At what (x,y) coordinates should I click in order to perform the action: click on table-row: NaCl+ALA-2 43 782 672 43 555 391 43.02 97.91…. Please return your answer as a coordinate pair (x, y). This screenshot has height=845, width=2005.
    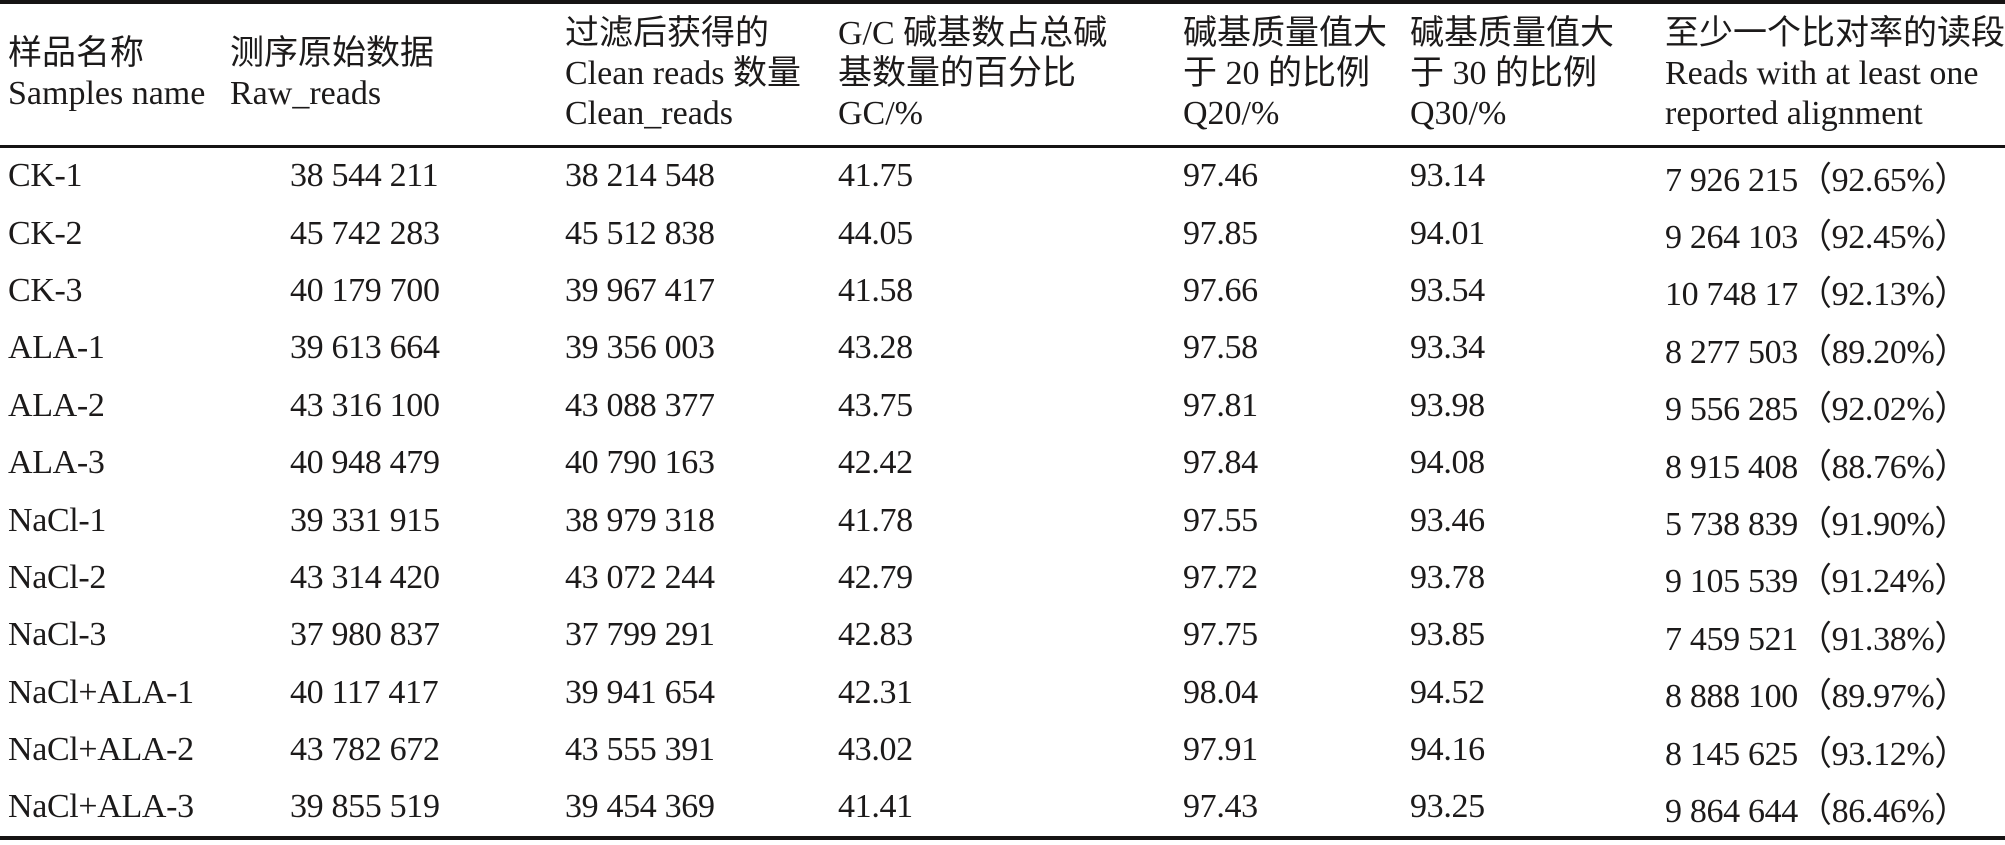
    Looking at the image, I should click on (1002, 749).